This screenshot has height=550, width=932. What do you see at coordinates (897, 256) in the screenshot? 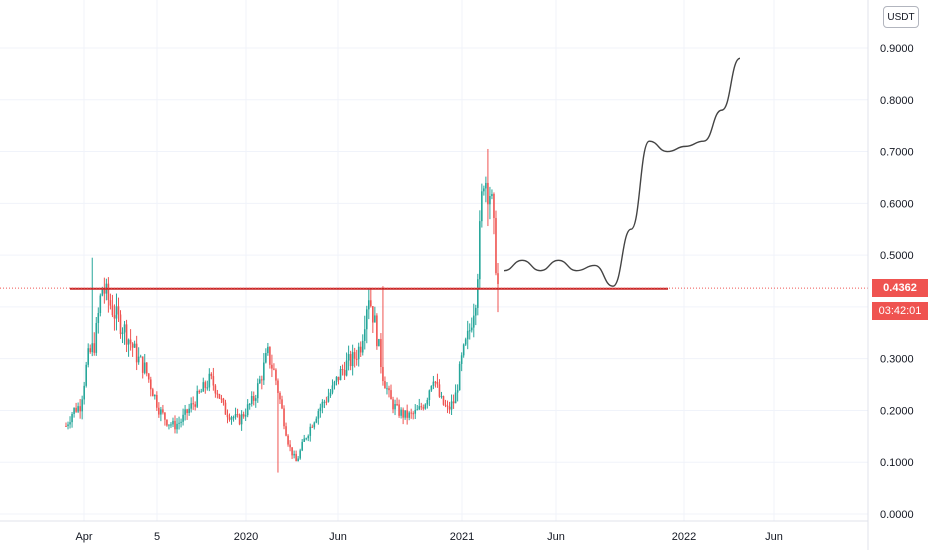
I see `y-tick-label: 0.5000` at bounding box center [897, 256].